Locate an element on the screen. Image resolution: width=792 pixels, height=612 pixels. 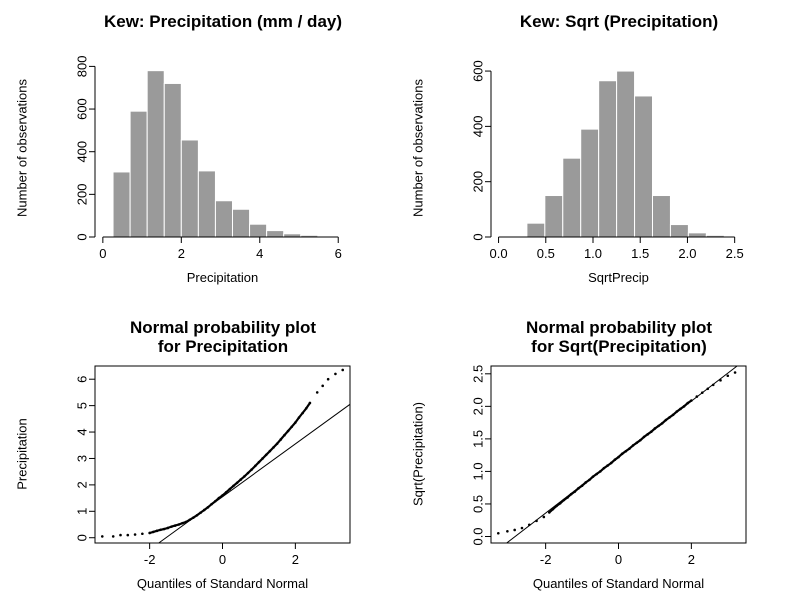
qq-precipitation-plot: -2 0 2 0 1 2 3 4 5 6 is located at coordinates (213, 466).